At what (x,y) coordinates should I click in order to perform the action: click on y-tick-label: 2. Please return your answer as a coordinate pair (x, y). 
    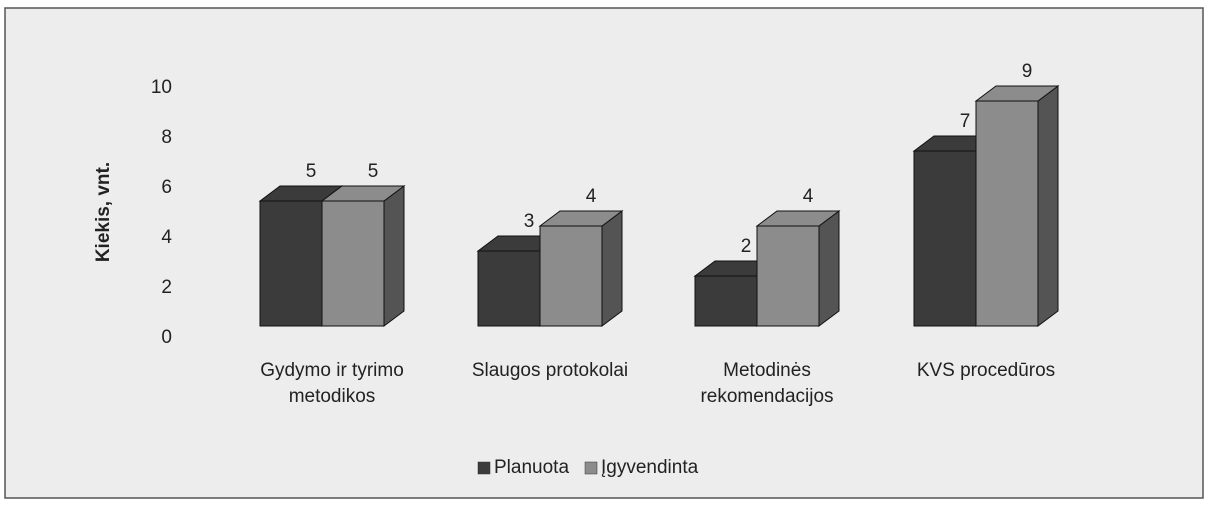
    Looking at the image, I should click on (166, 287).